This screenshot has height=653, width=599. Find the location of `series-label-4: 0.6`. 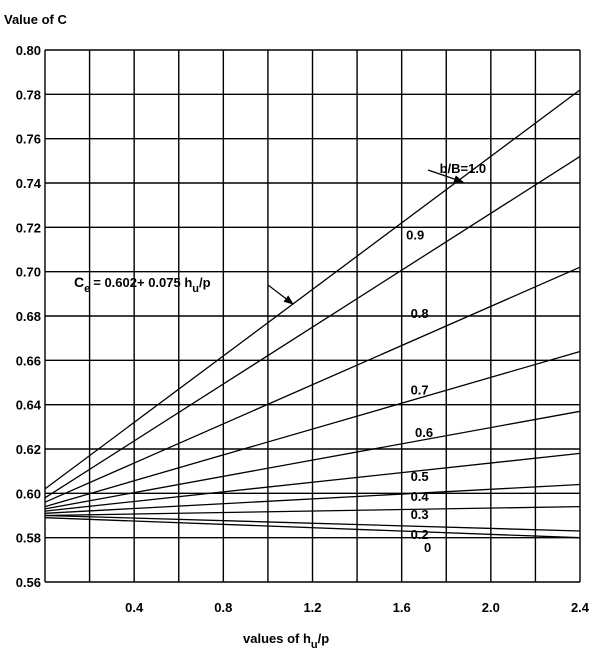

series-label-4: 0.6 is located at coordinates (424, 432).